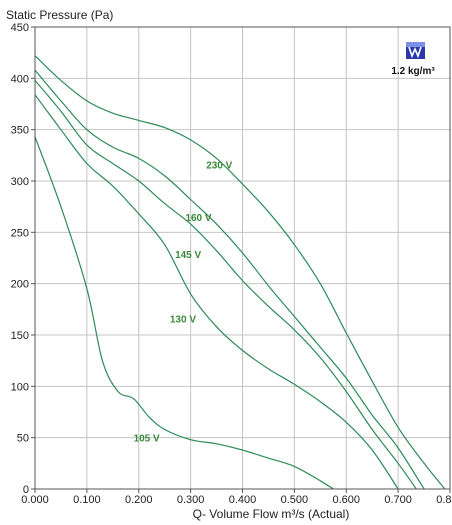 The width and height of the screenshot is (452, 525). What do you see at coordinates (35, 500) in the screenshot?
I see `x-tick-label: 0.000` at bounding box center [35, 500].